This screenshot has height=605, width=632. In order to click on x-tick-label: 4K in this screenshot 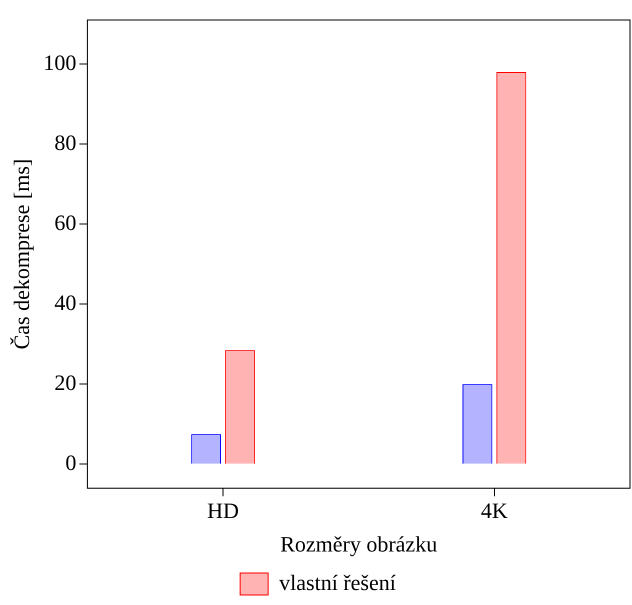, I will do `click(494, 511)`.